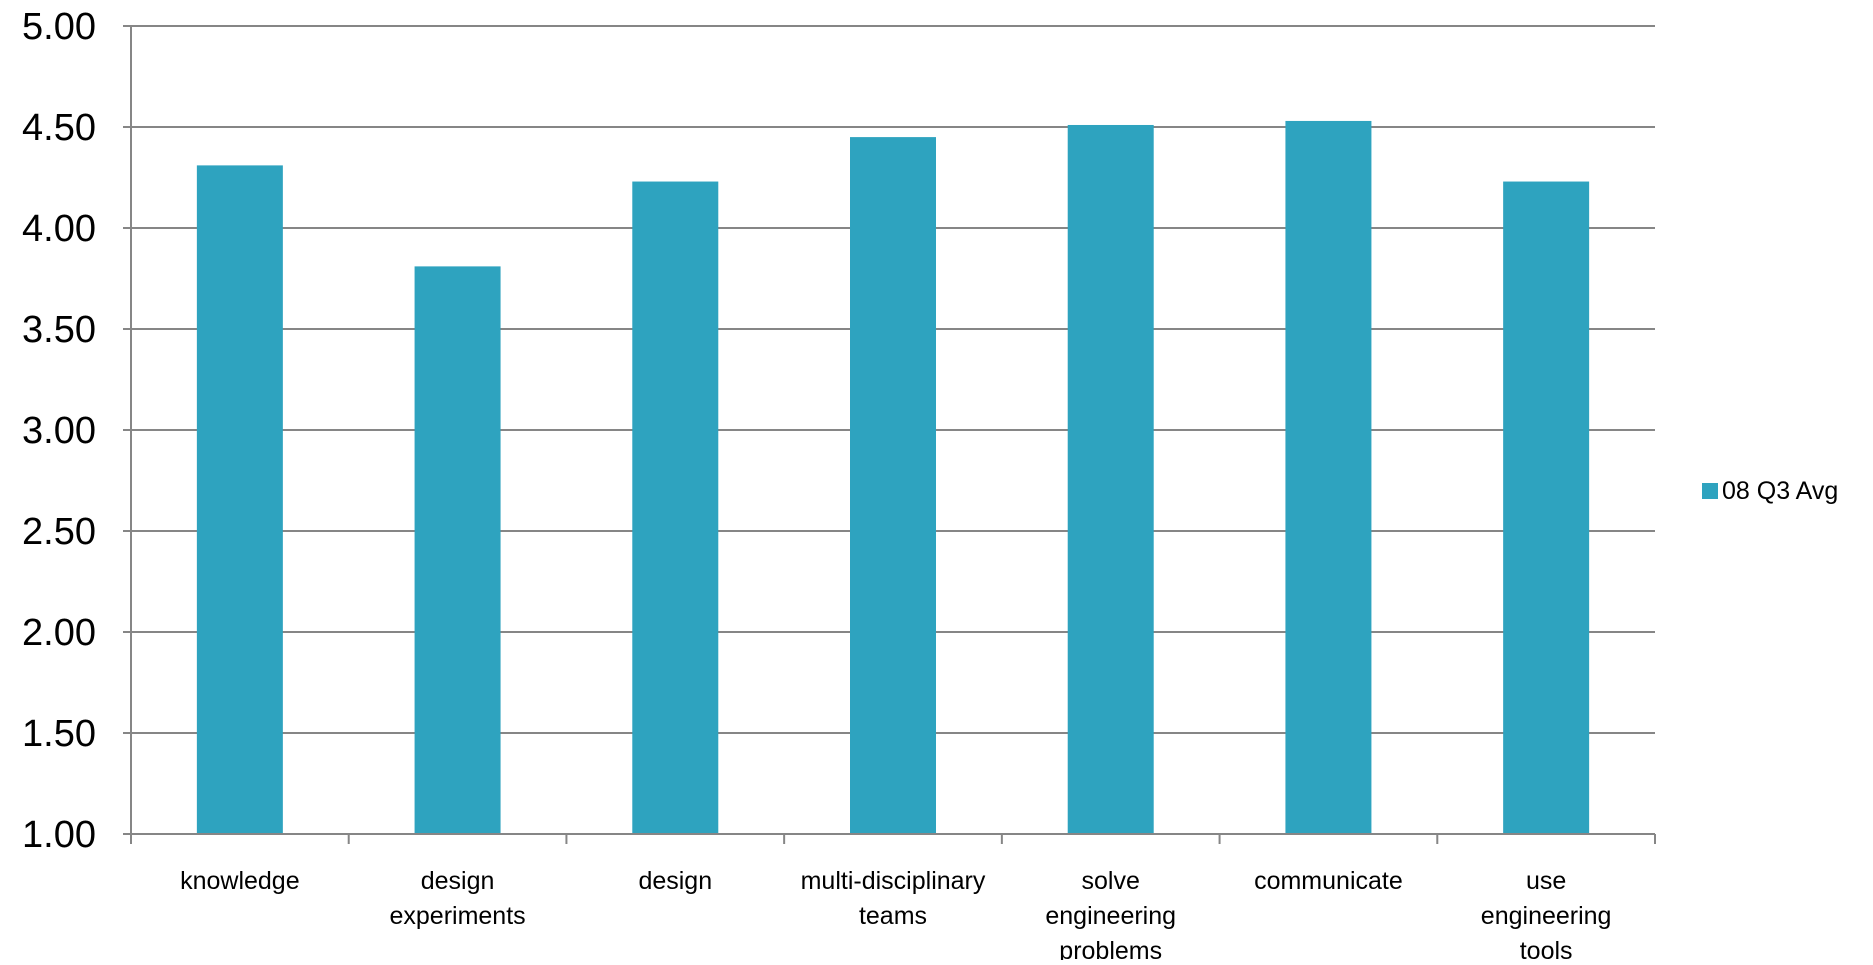  Describe the element at coordinates (1328, 881) in the screenshot. I see `x-tick-label: communicate` at that location.